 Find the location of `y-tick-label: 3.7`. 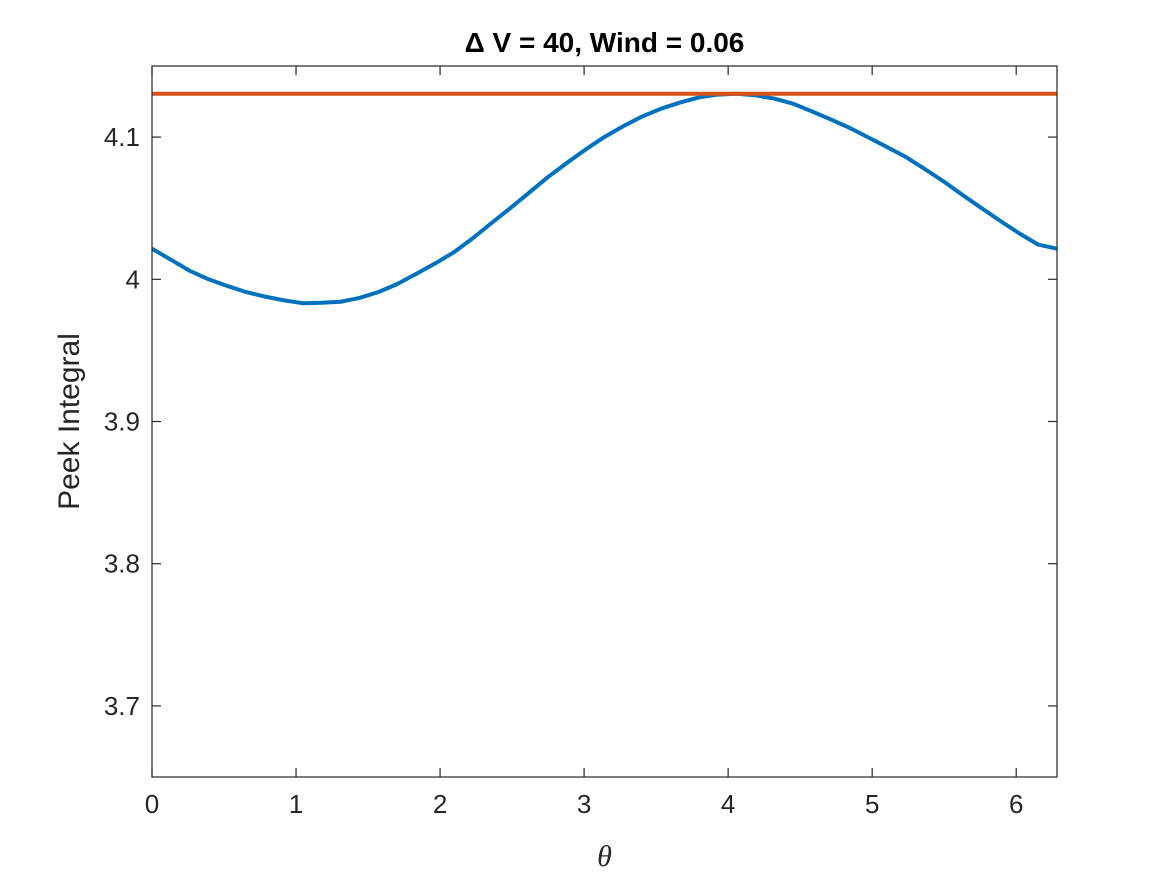

y-tick-label: 3.7 is located at coordinates (122, 706).